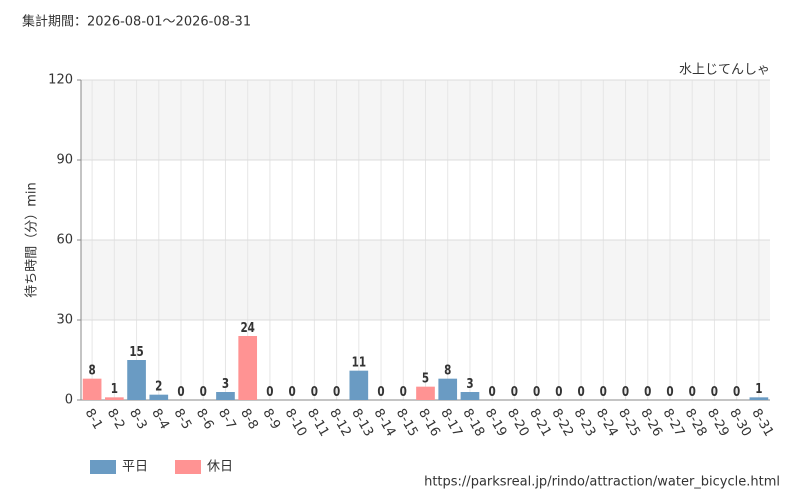  I want to click on x-tick-label: 8-26, so click(651, 422).